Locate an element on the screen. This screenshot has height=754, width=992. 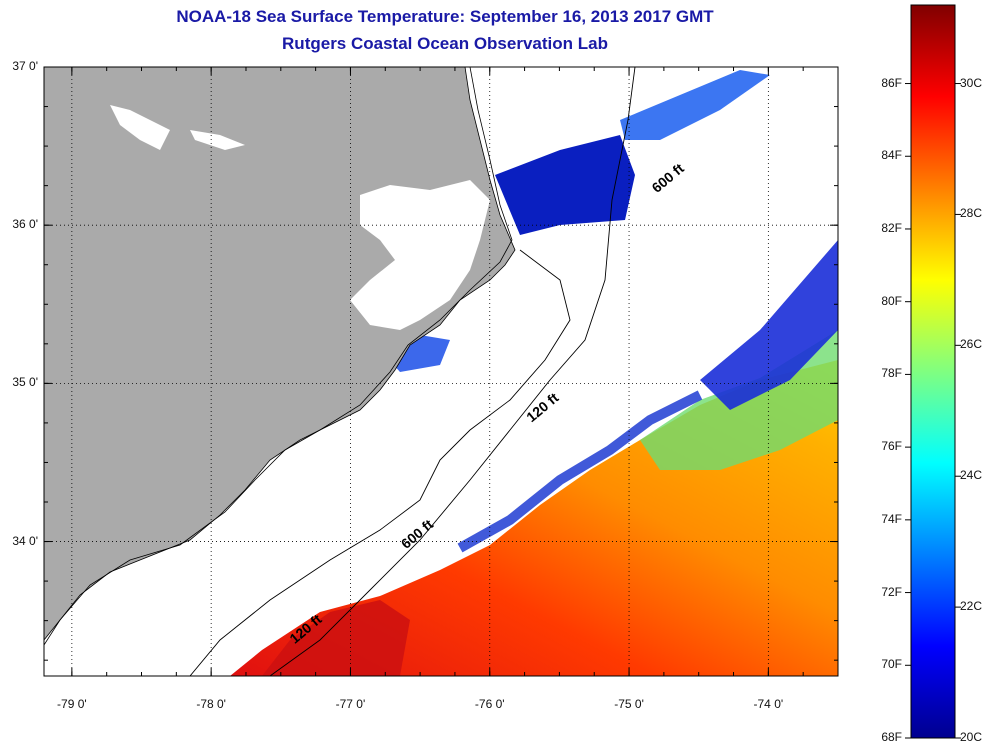
lat-tick-label: 34 0' is located at coordinates (25, 540).